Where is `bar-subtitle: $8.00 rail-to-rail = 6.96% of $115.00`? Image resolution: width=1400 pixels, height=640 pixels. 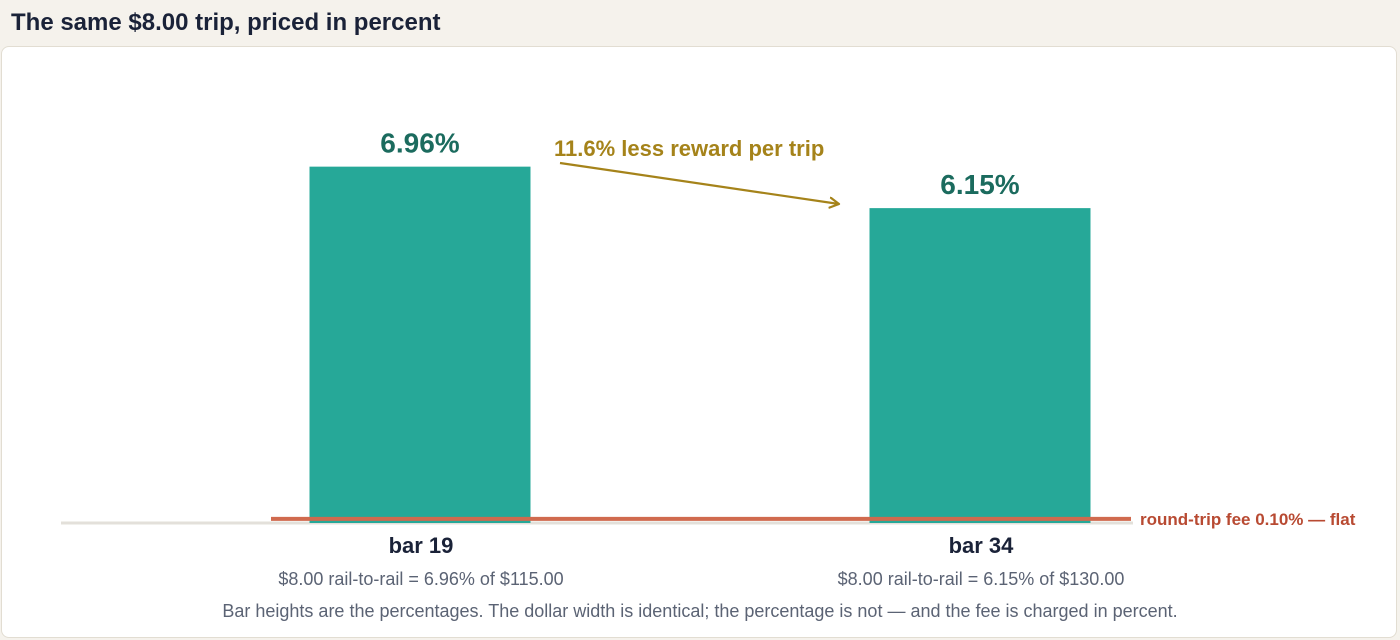 bar-subtitle: $8.00 rail-to-rail = 6.96% of $115.00 is located at coordinates (420, 579).